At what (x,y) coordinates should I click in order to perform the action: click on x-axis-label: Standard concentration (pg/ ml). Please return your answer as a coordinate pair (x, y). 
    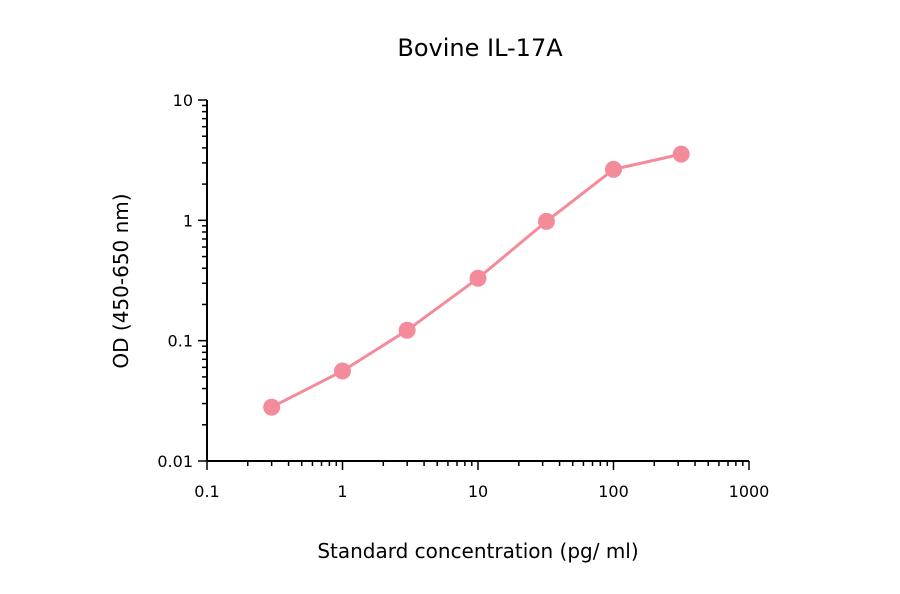
    Looking at the image, I should click on (477, 551).